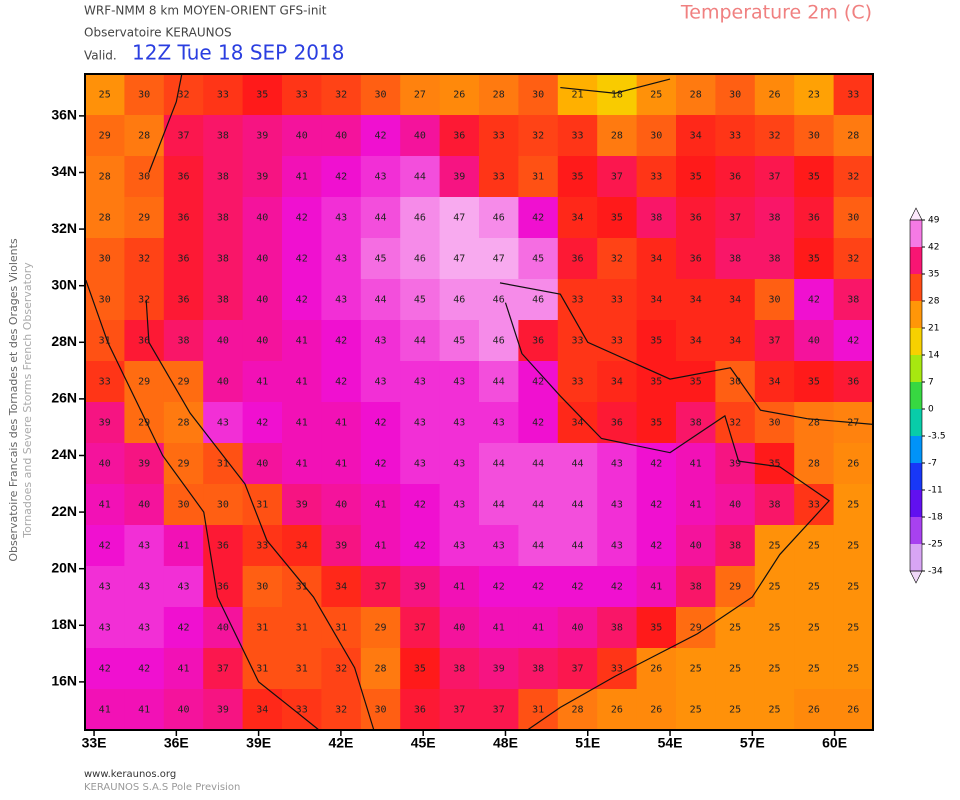  What do you see at coordinates (162, 787) in the screenshot?
I see `footer-company: KERAUNOS S.A.S Pole Prevision` at bounding box center [162, 787].